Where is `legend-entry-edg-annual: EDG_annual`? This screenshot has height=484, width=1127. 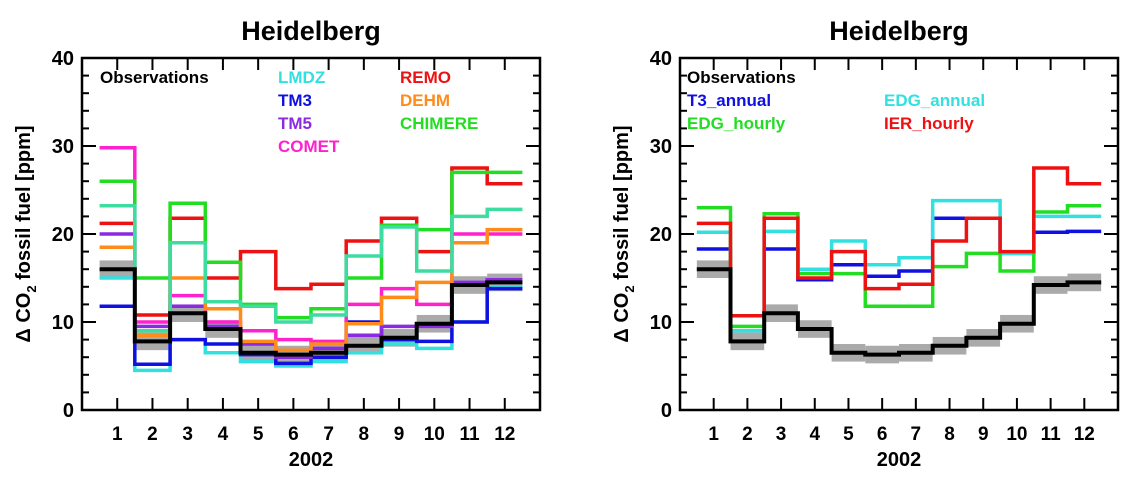
legend-entry-edg-annual: EDG_annual is located at coordinates (934, 100).